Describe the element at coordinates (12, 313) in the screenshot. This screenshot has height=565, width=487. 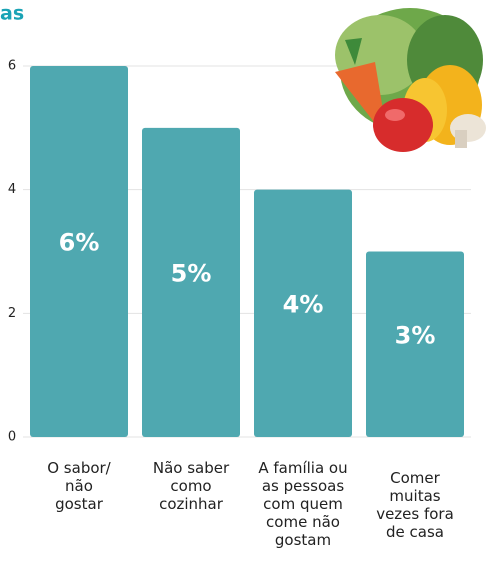
I see `y-tick-label: 2` at that location.